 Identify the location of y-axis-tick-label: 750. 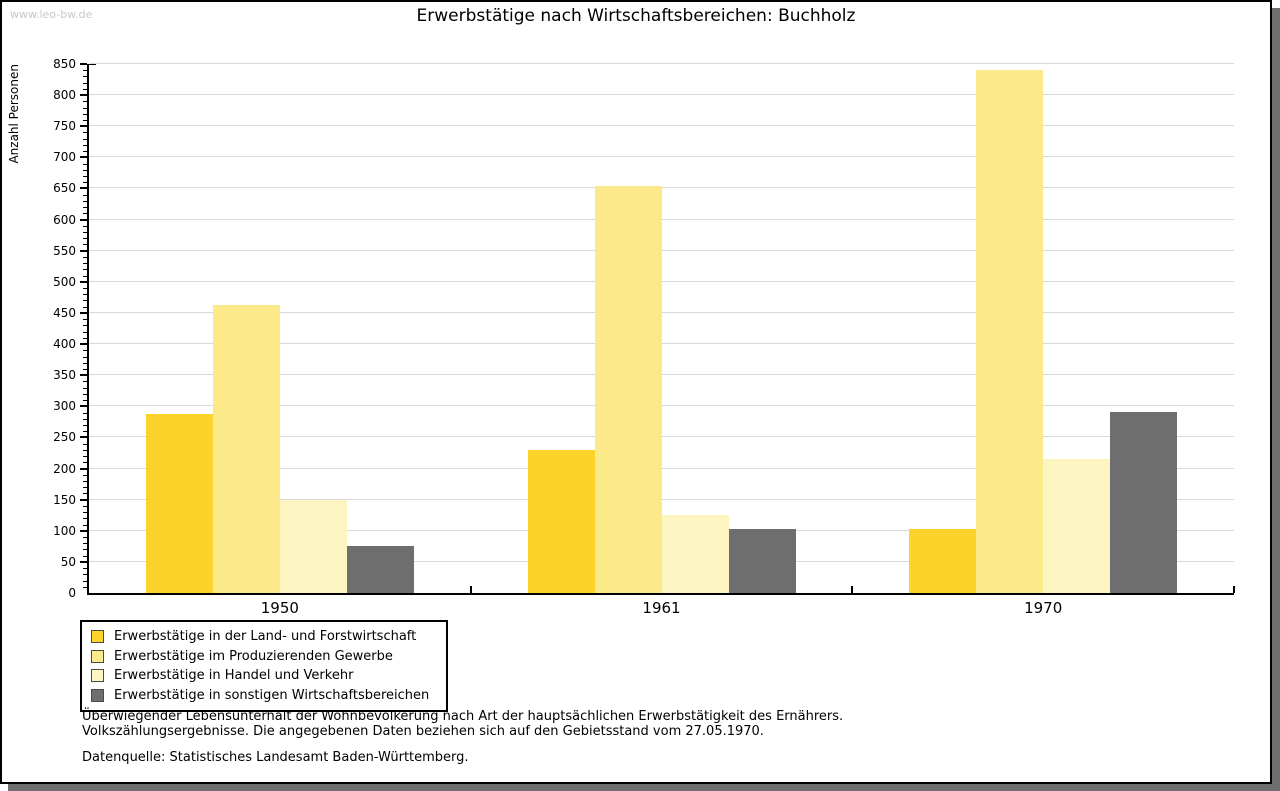
(64, 126).